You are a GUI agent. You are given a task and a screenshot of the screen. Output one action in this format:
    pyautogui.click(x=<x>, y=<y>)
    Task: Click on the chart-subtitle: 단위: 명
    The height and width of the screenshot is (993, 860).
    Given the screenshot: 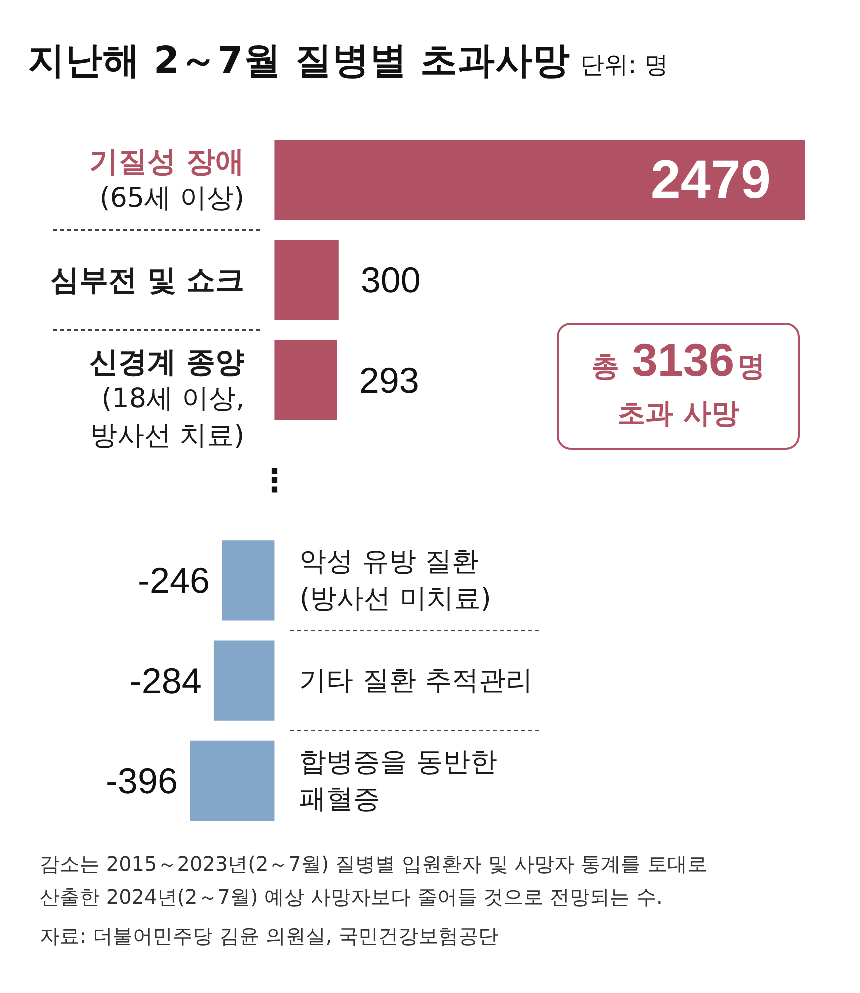 What is the action you would take?
    pyautogui.click(x=624, y=65)
    